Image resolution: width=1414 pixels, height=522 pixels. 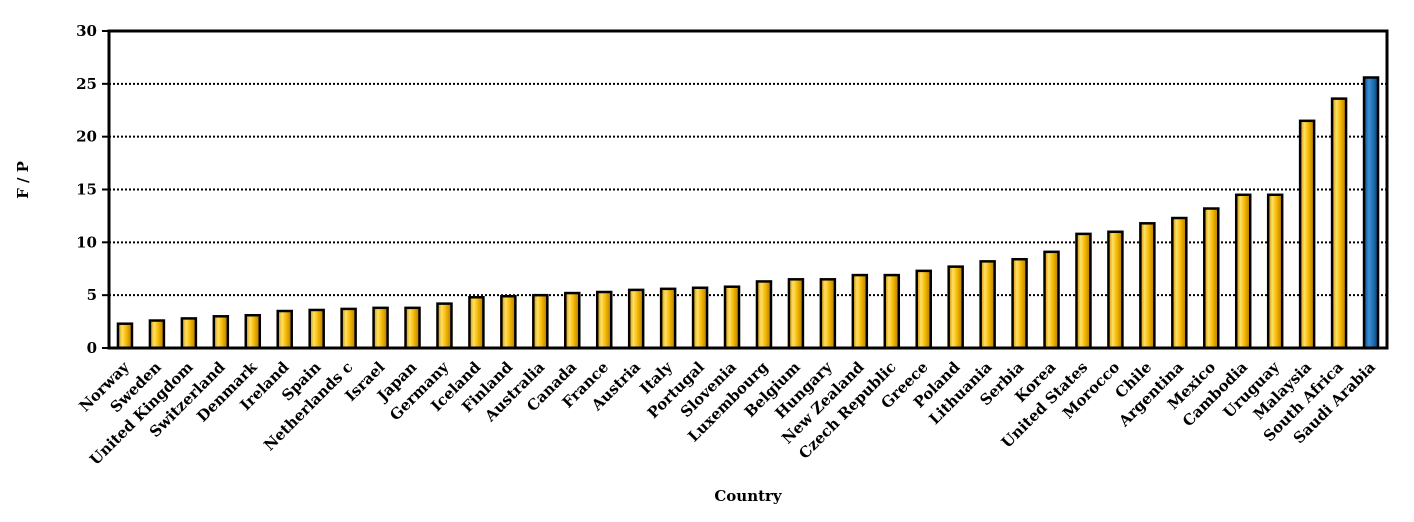 What do you see at coordinates (860, 311) in the screenshot?
I see `bar-new-zealand` at bounding box center [860, 311].